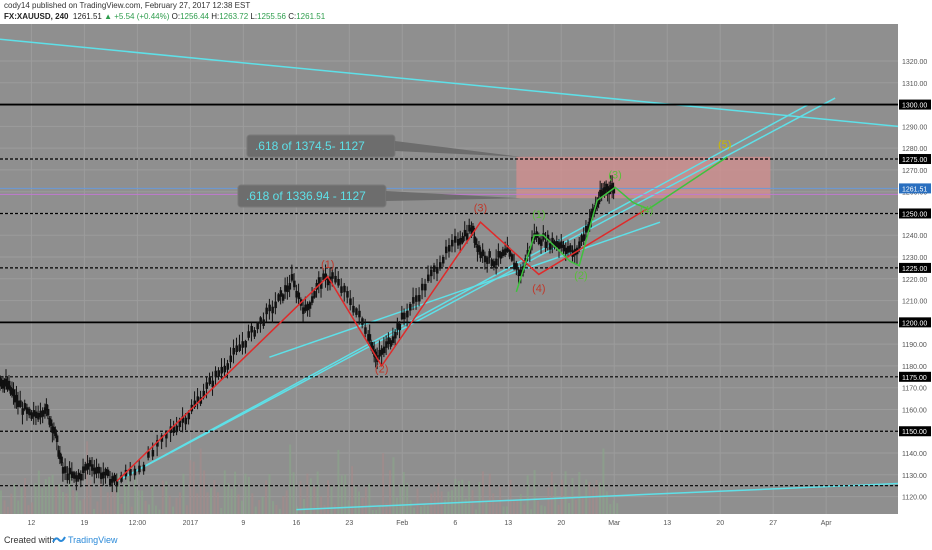  Describe the element at coordinates (466, 540) in the screenshot. I see `footer: Created with TradingView` at that location.